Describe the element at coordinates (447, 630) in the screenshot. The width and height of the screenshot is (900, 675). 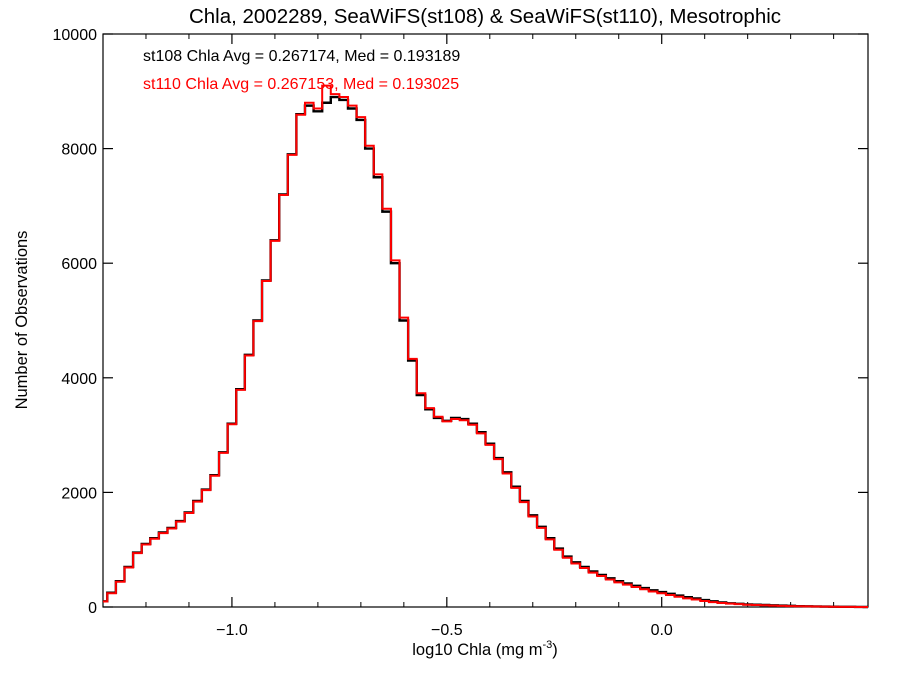
I see `x-tick-label: −0.5` at that location.